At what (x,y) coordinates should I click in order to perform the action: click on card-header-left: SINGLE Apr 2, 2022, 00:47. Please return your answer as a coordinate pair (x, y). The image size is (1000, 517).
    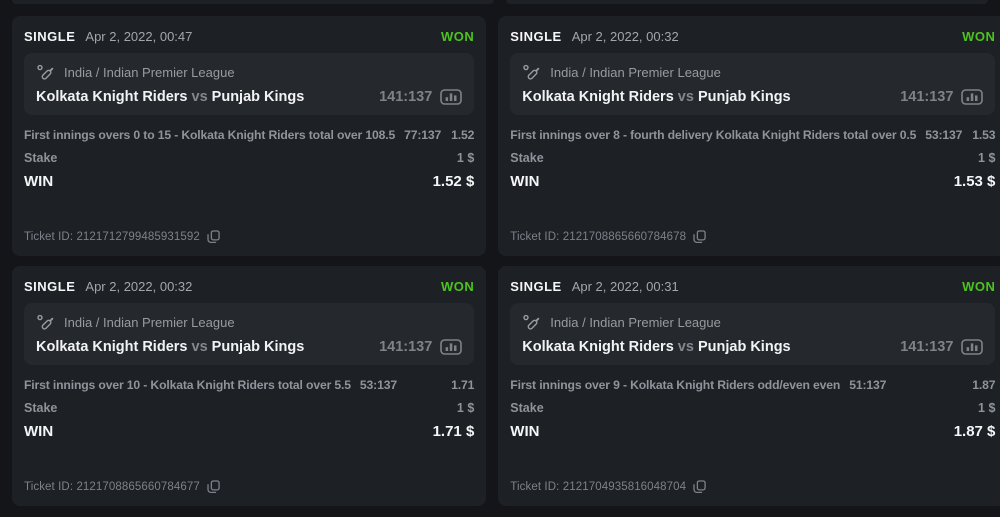
    Looking at the image, I should click on (108, 36).